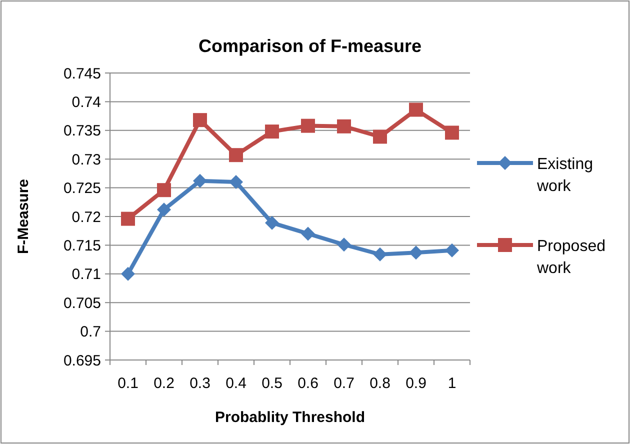 The image size is (630, 444). I want to click on chart-title: Comparison of F-measure, so click(310, 46).